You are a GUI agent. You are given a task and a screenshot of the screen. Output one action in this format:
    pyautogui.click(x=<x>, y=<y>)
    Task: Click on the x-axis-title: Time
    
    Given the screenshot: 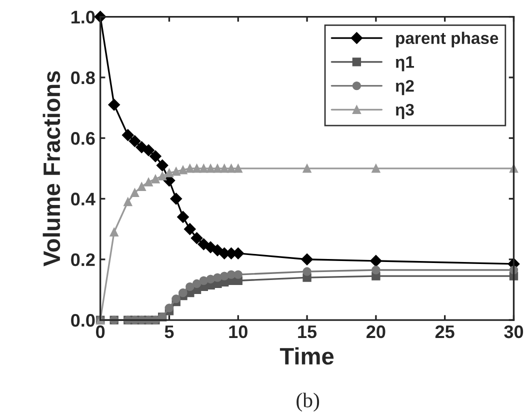 What is the action you would take?
    pyautogui.click(x=307, y=356)
    